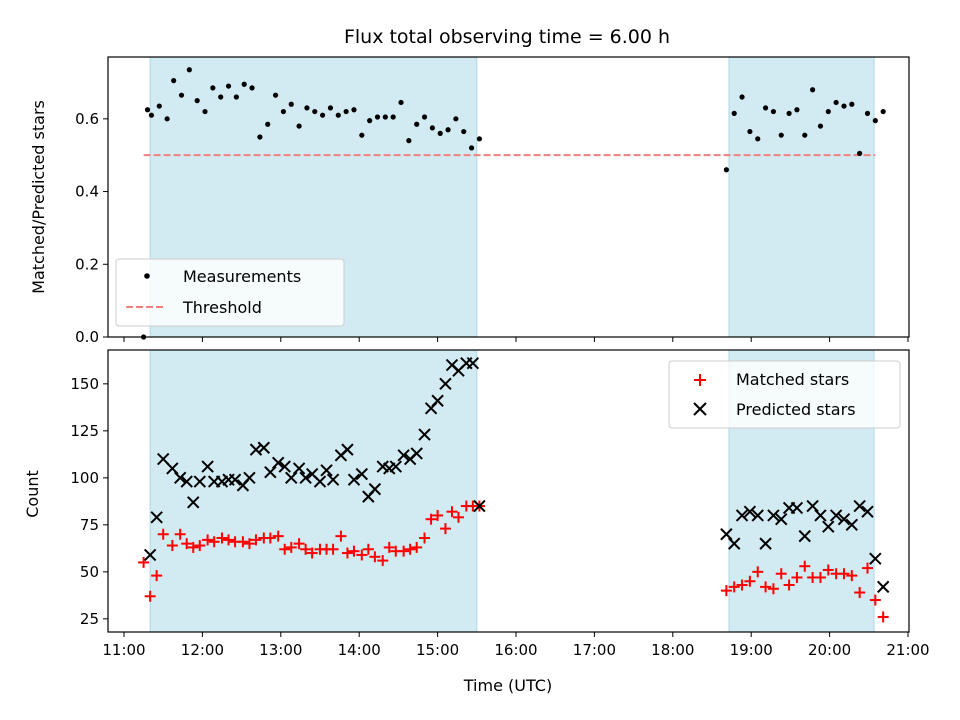 This screenshot has height=720, width=960. Describe the element at coordinates (751, 650) in the screenshot. I see `xtick-label: 19:00` at that location.